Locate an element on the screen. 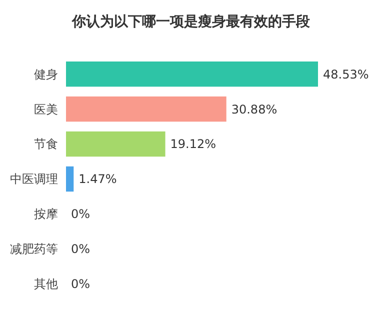 Image resolution: width=382 pixels, height=325 pixels. data-label: 30.88% is located at coordinates (254, 109).